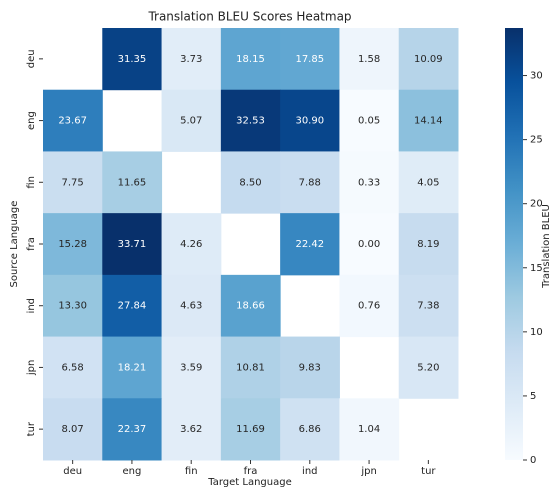 Image resolution: width=557 pixels, height=489 pixels. I want to click on cell-label: 30.90, so click(309, 121).